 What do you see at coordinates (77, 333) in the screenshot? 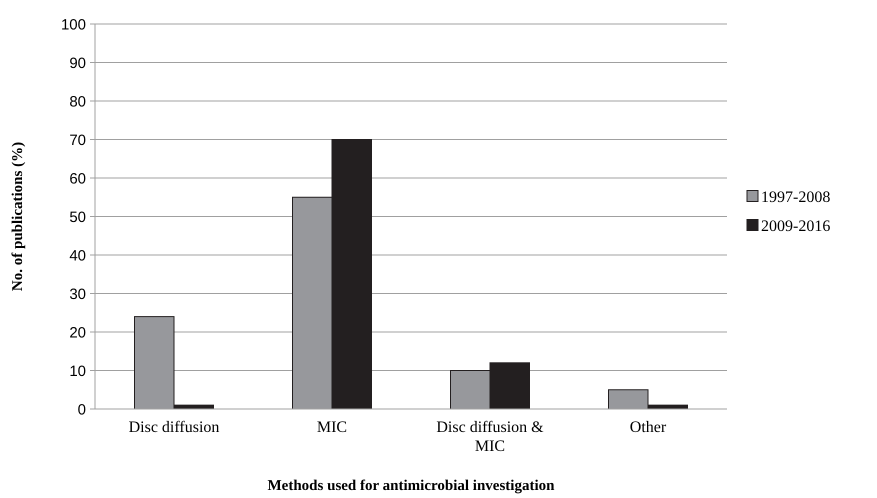
I see `y-tick-label: 20` at bounding box center [77, 333].